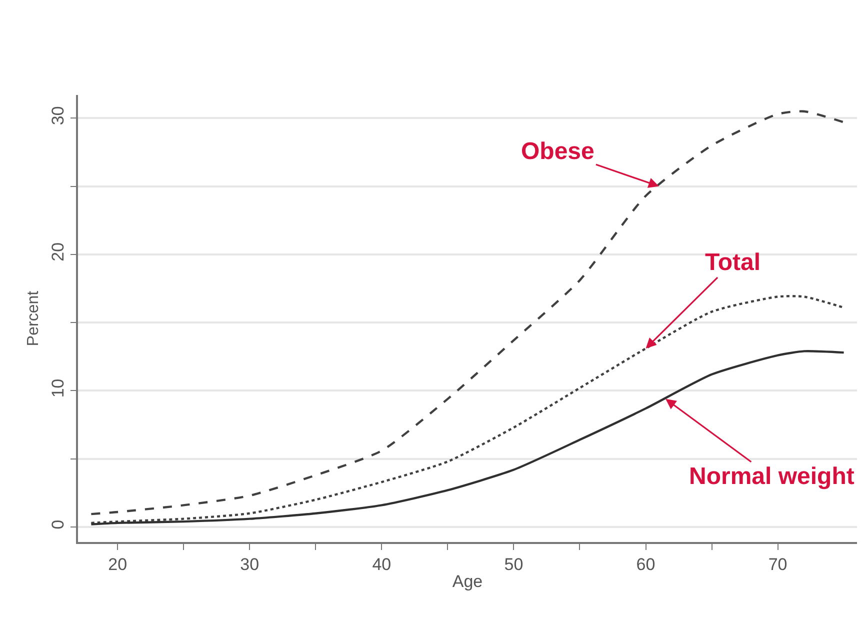  Describe the element at coordinates (467, 582) in the screenshot. I see `x-axis-title: Age` at that location.